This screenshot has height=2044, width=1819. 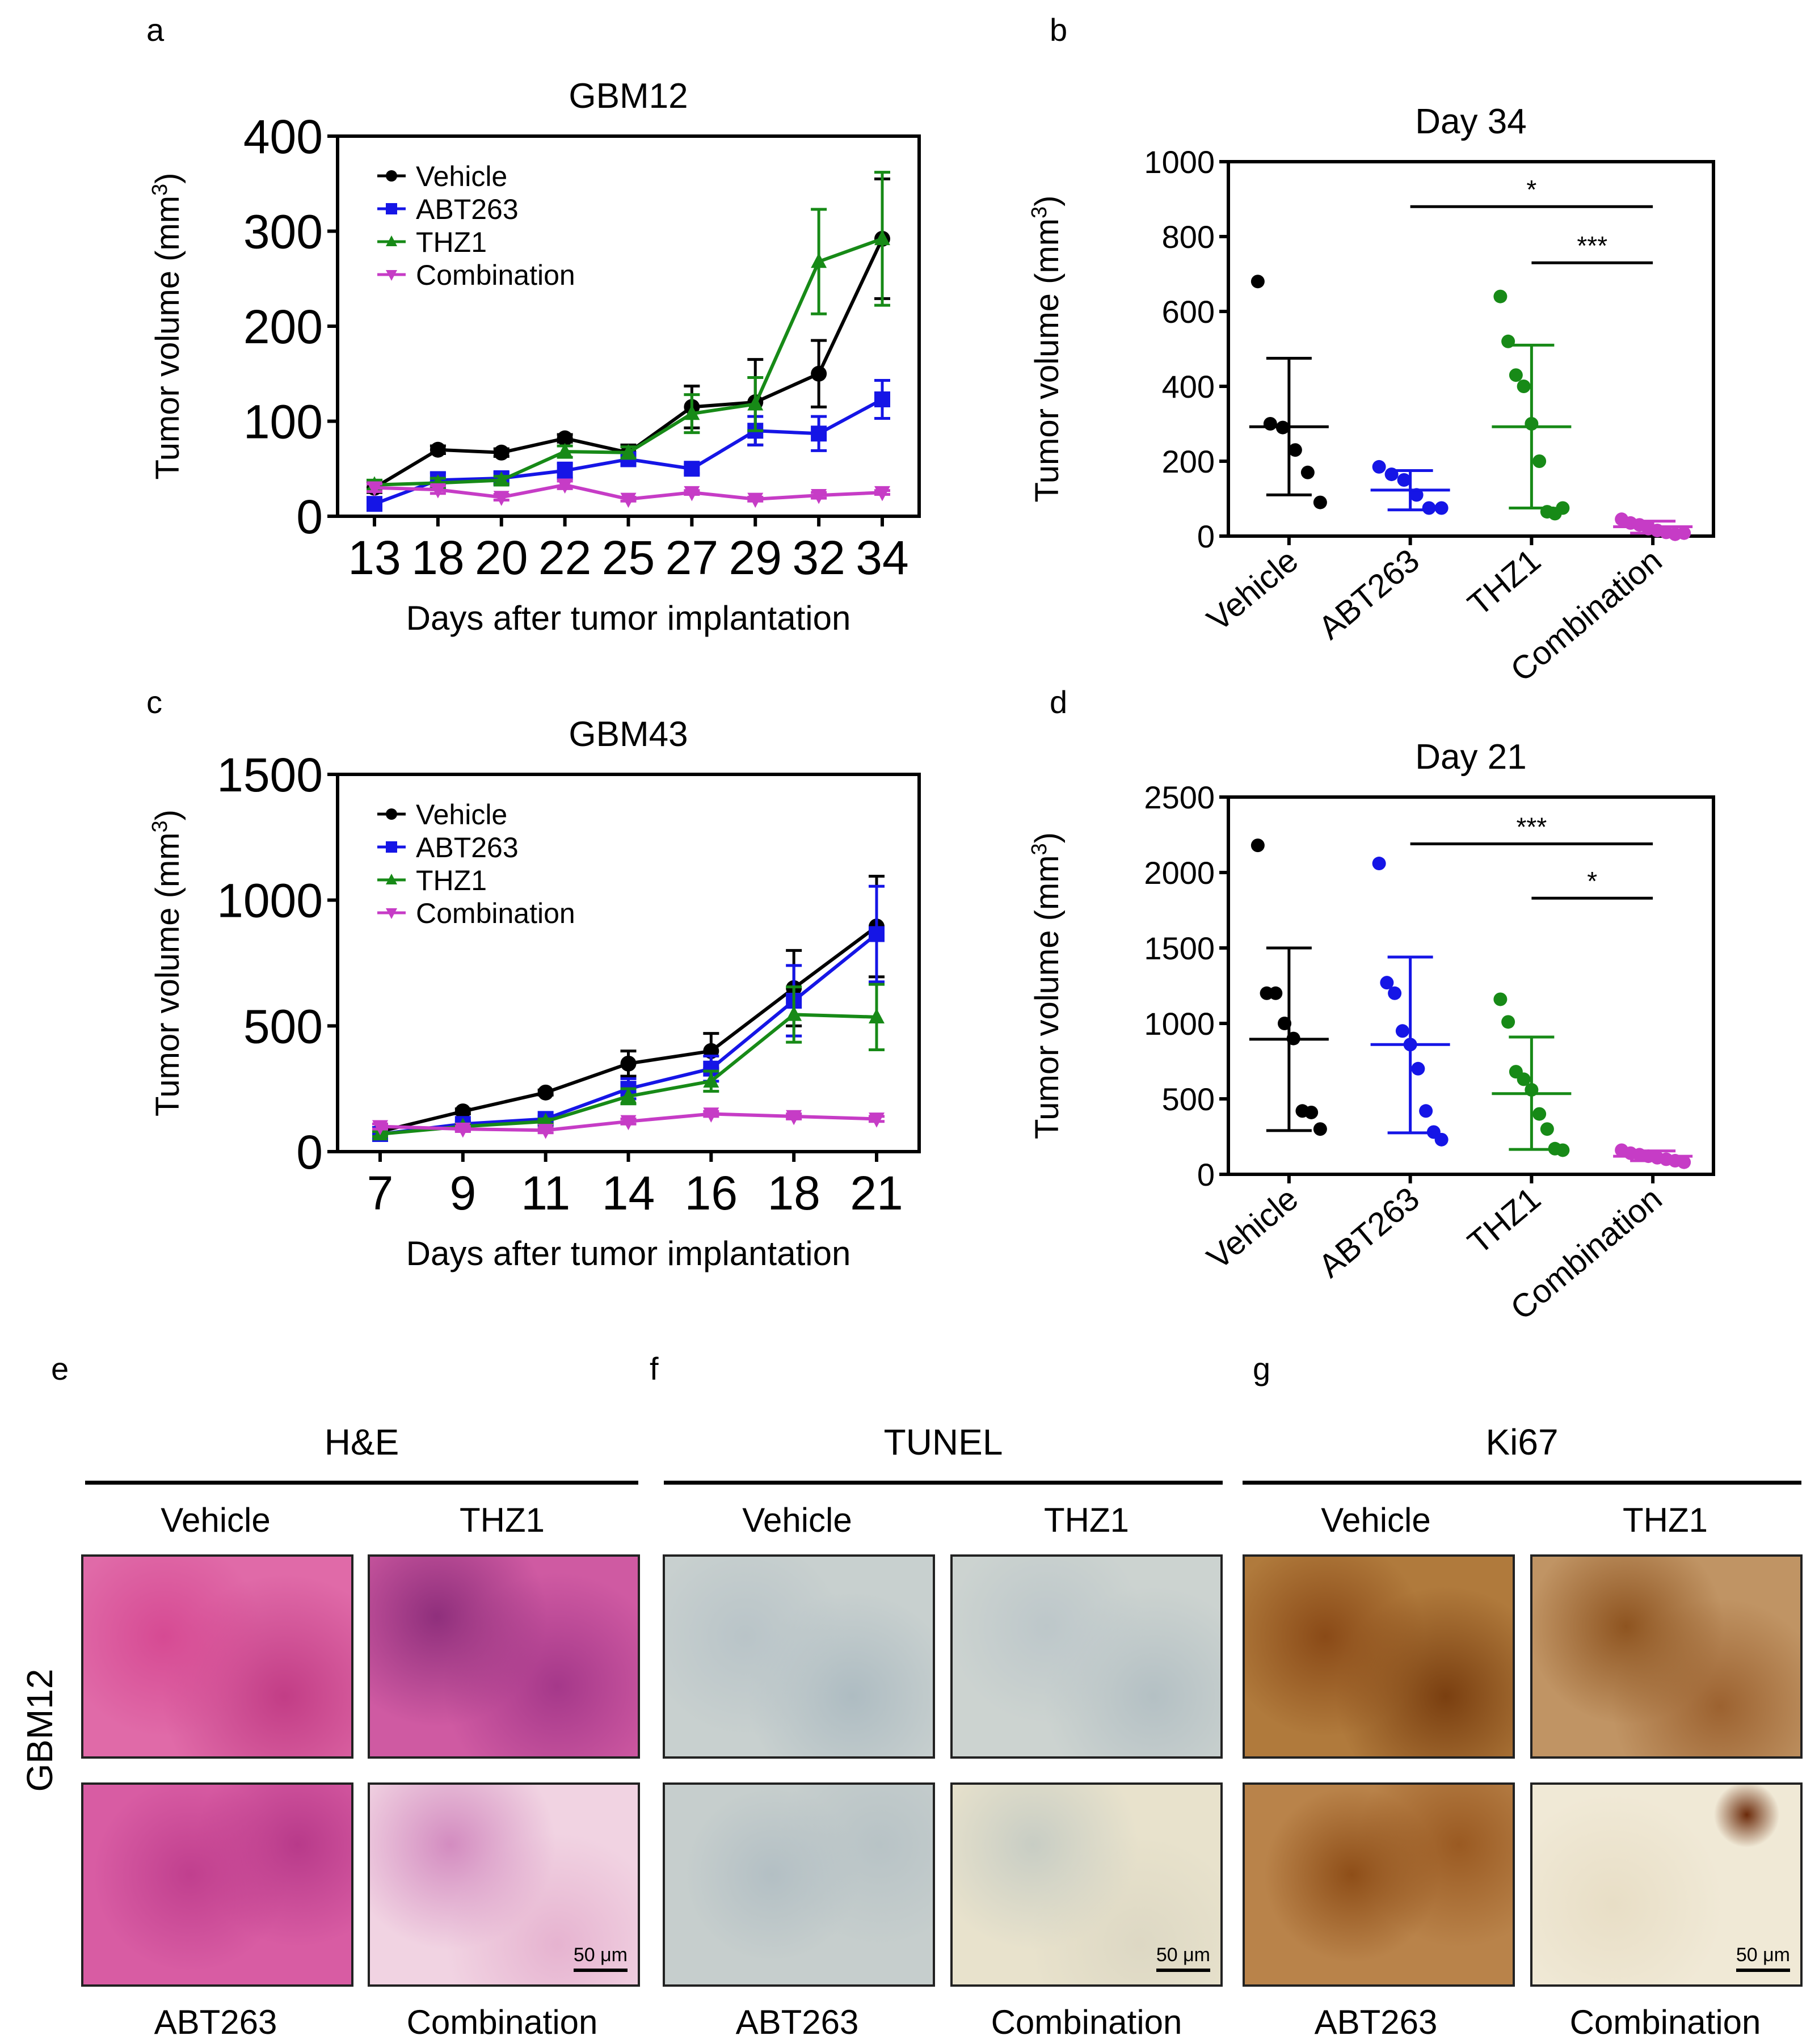 I want to click on x-tick-label-34: 34, so click(x=882, y=557).